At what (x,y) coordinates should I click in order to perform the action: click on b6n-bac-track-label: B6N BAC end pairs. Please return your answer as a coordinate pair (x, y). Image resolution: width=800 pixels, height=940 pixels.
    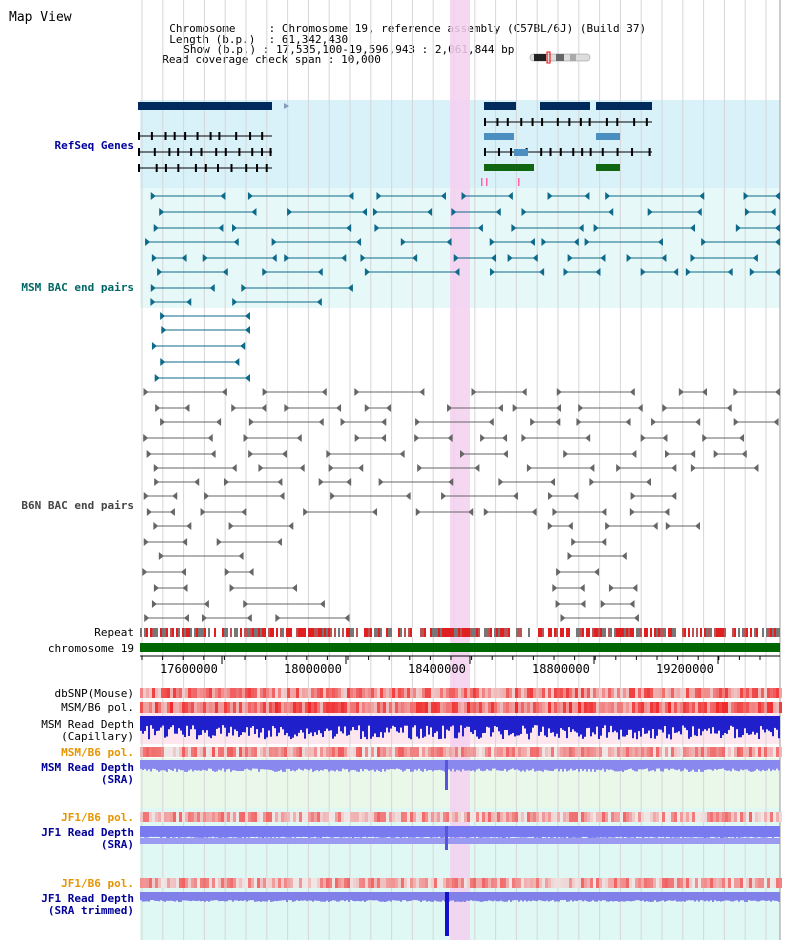
    Looking at the image, I should click on (77, 505).